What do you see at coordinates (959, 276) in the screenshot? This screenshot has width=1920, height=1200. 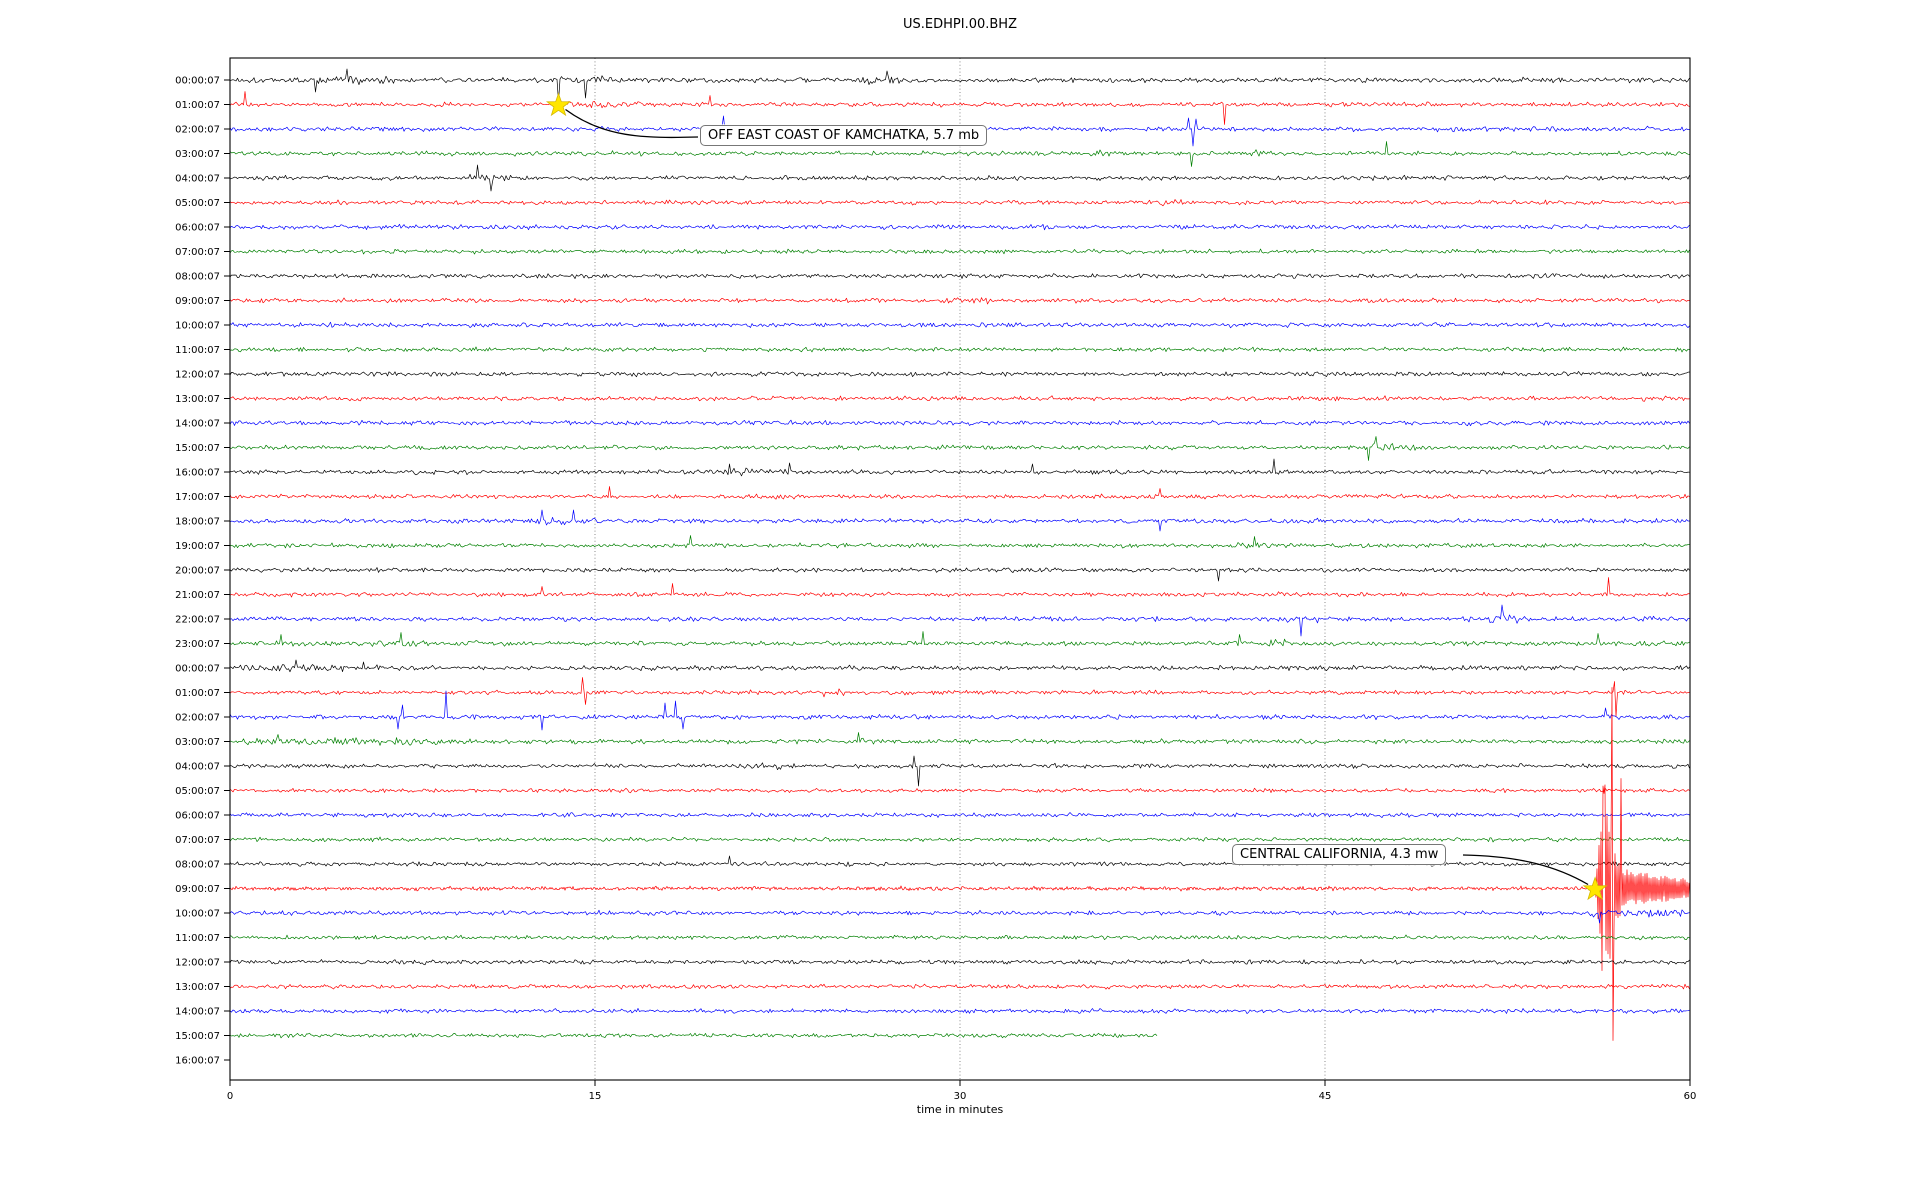 I see `trace-row-8-08:00:07` at bounding box center [959, 276].